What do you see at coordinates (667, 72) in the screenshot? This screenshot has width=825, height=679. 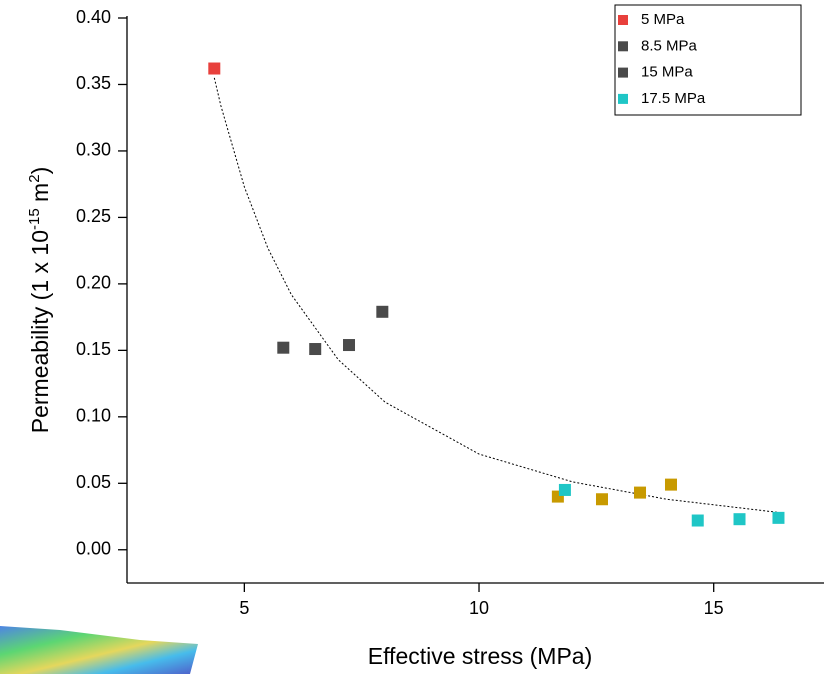 I see `legend-label: 15 MPa` at bounding box center [667, 72].